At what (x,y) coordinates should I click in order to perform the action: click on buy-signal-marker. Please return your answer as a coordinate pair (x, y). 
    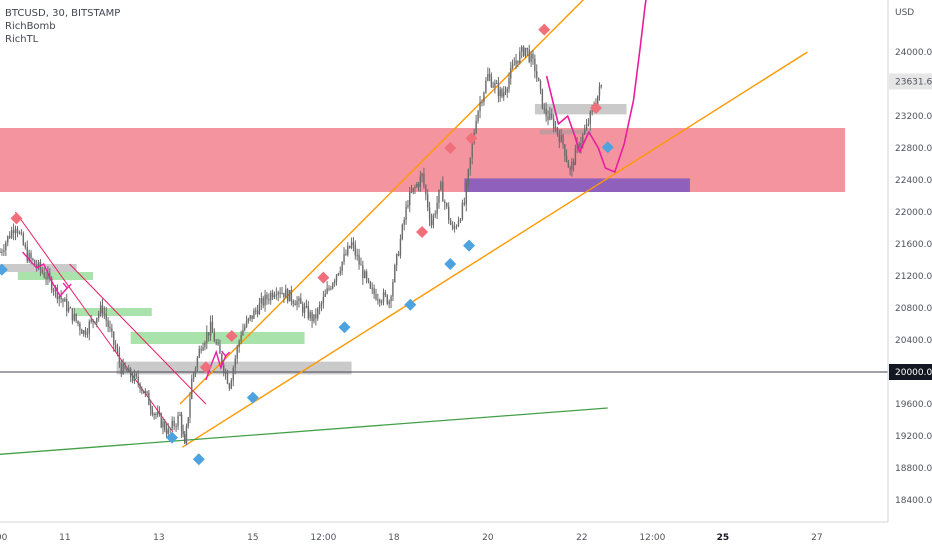
    Looking at the image, I should click on (252, 397).